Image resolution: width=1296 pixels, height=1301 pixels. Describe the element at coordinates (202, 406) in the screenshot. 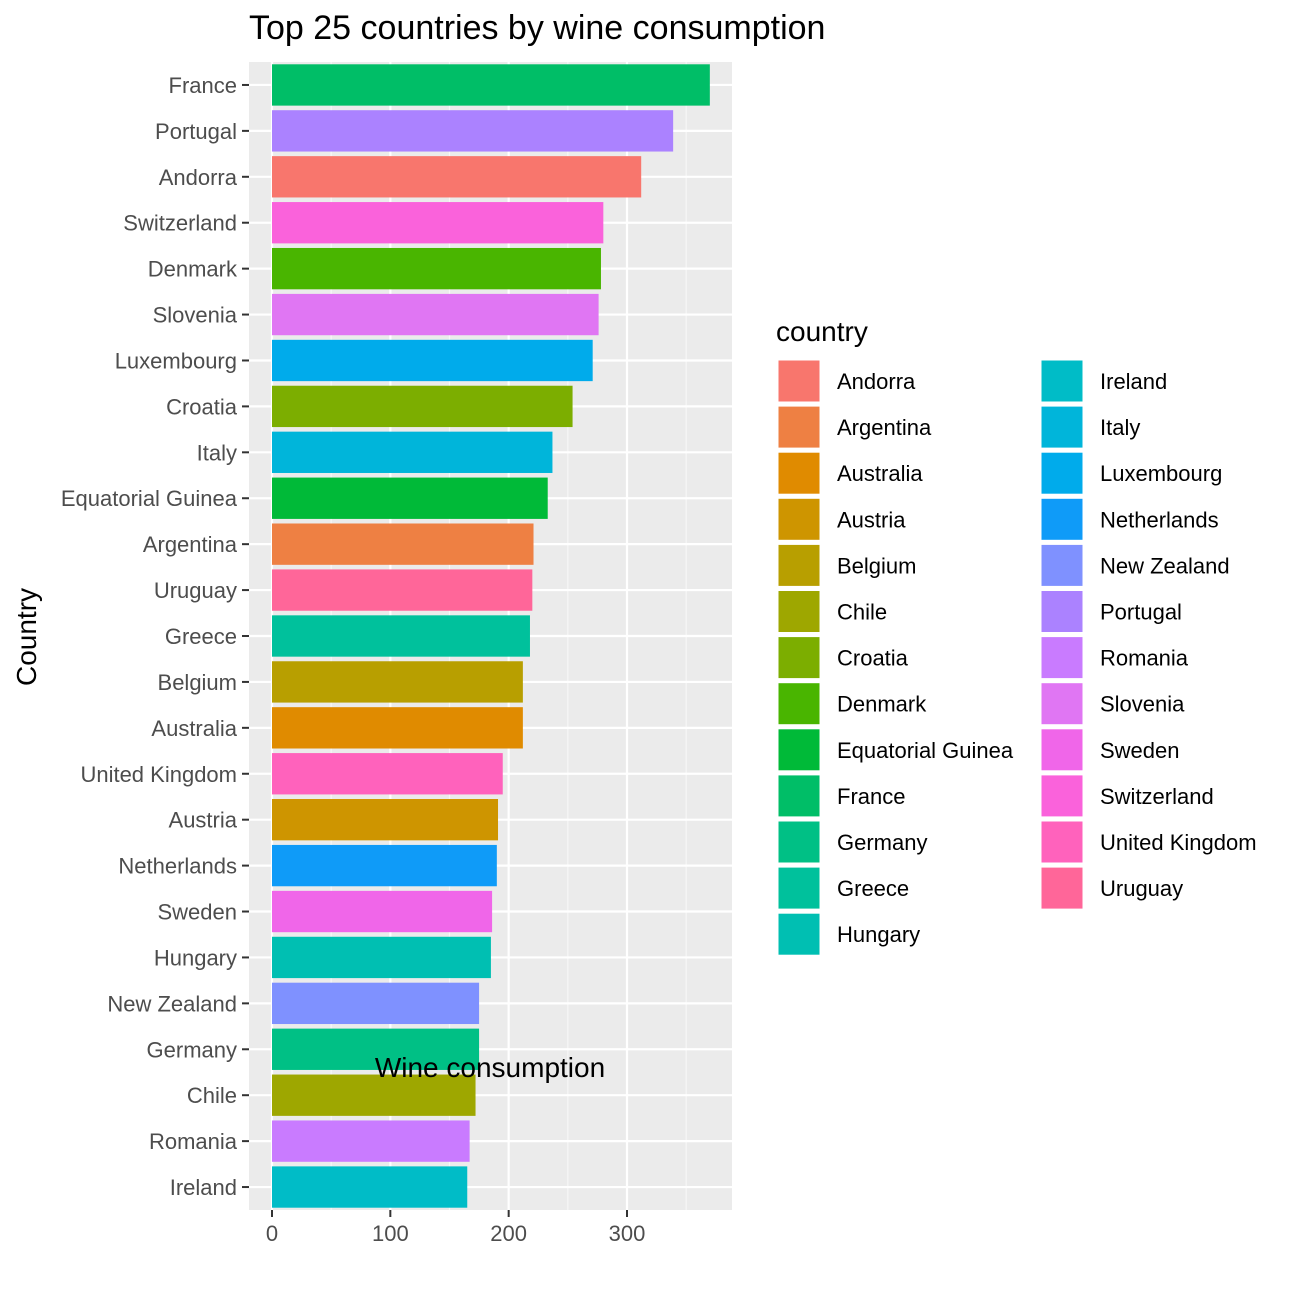

I see `y-tick-label: Croatia` at that location.